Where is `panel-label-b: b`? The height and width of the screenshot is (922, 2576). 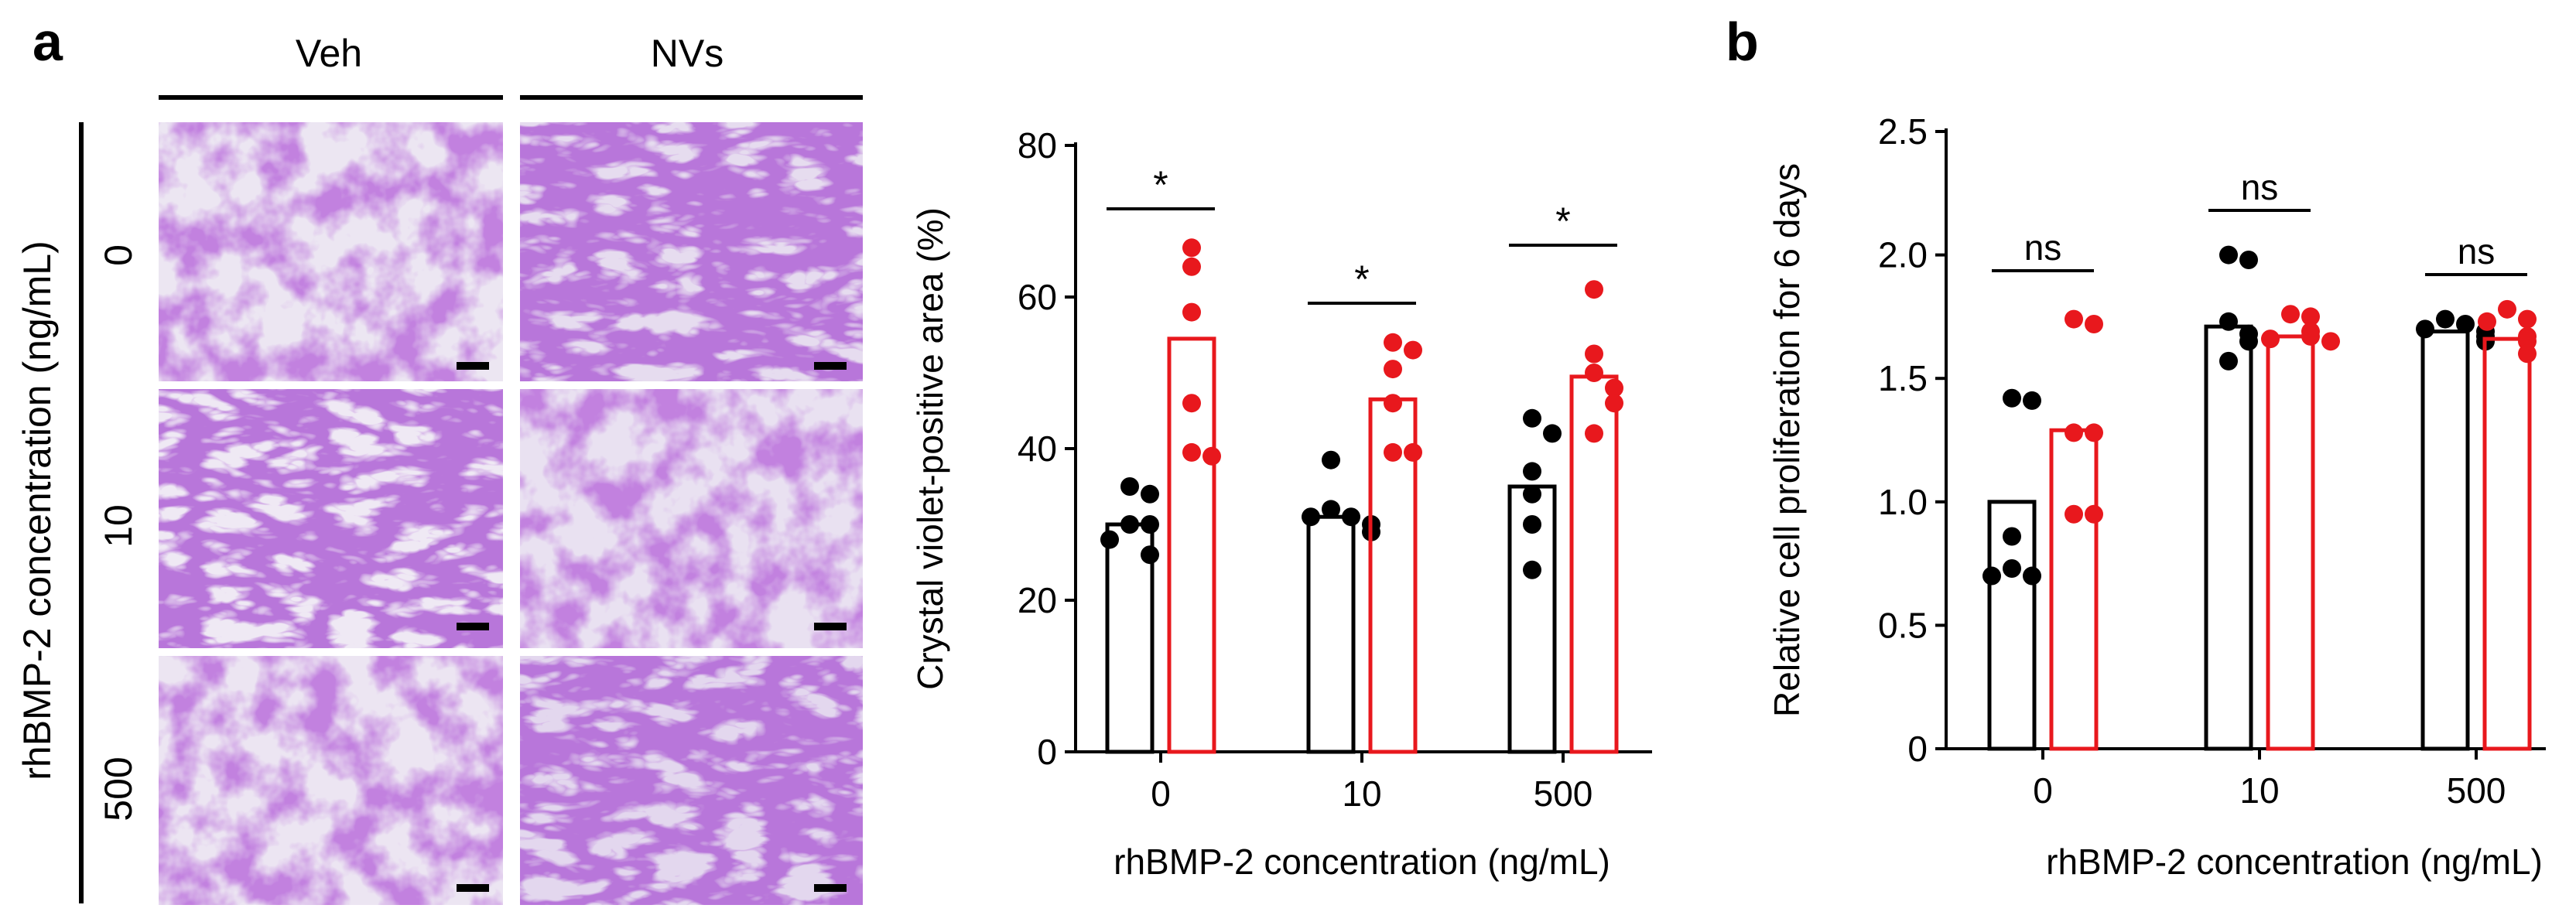 panel-label-b: b is located at coordinates (1743, 42).